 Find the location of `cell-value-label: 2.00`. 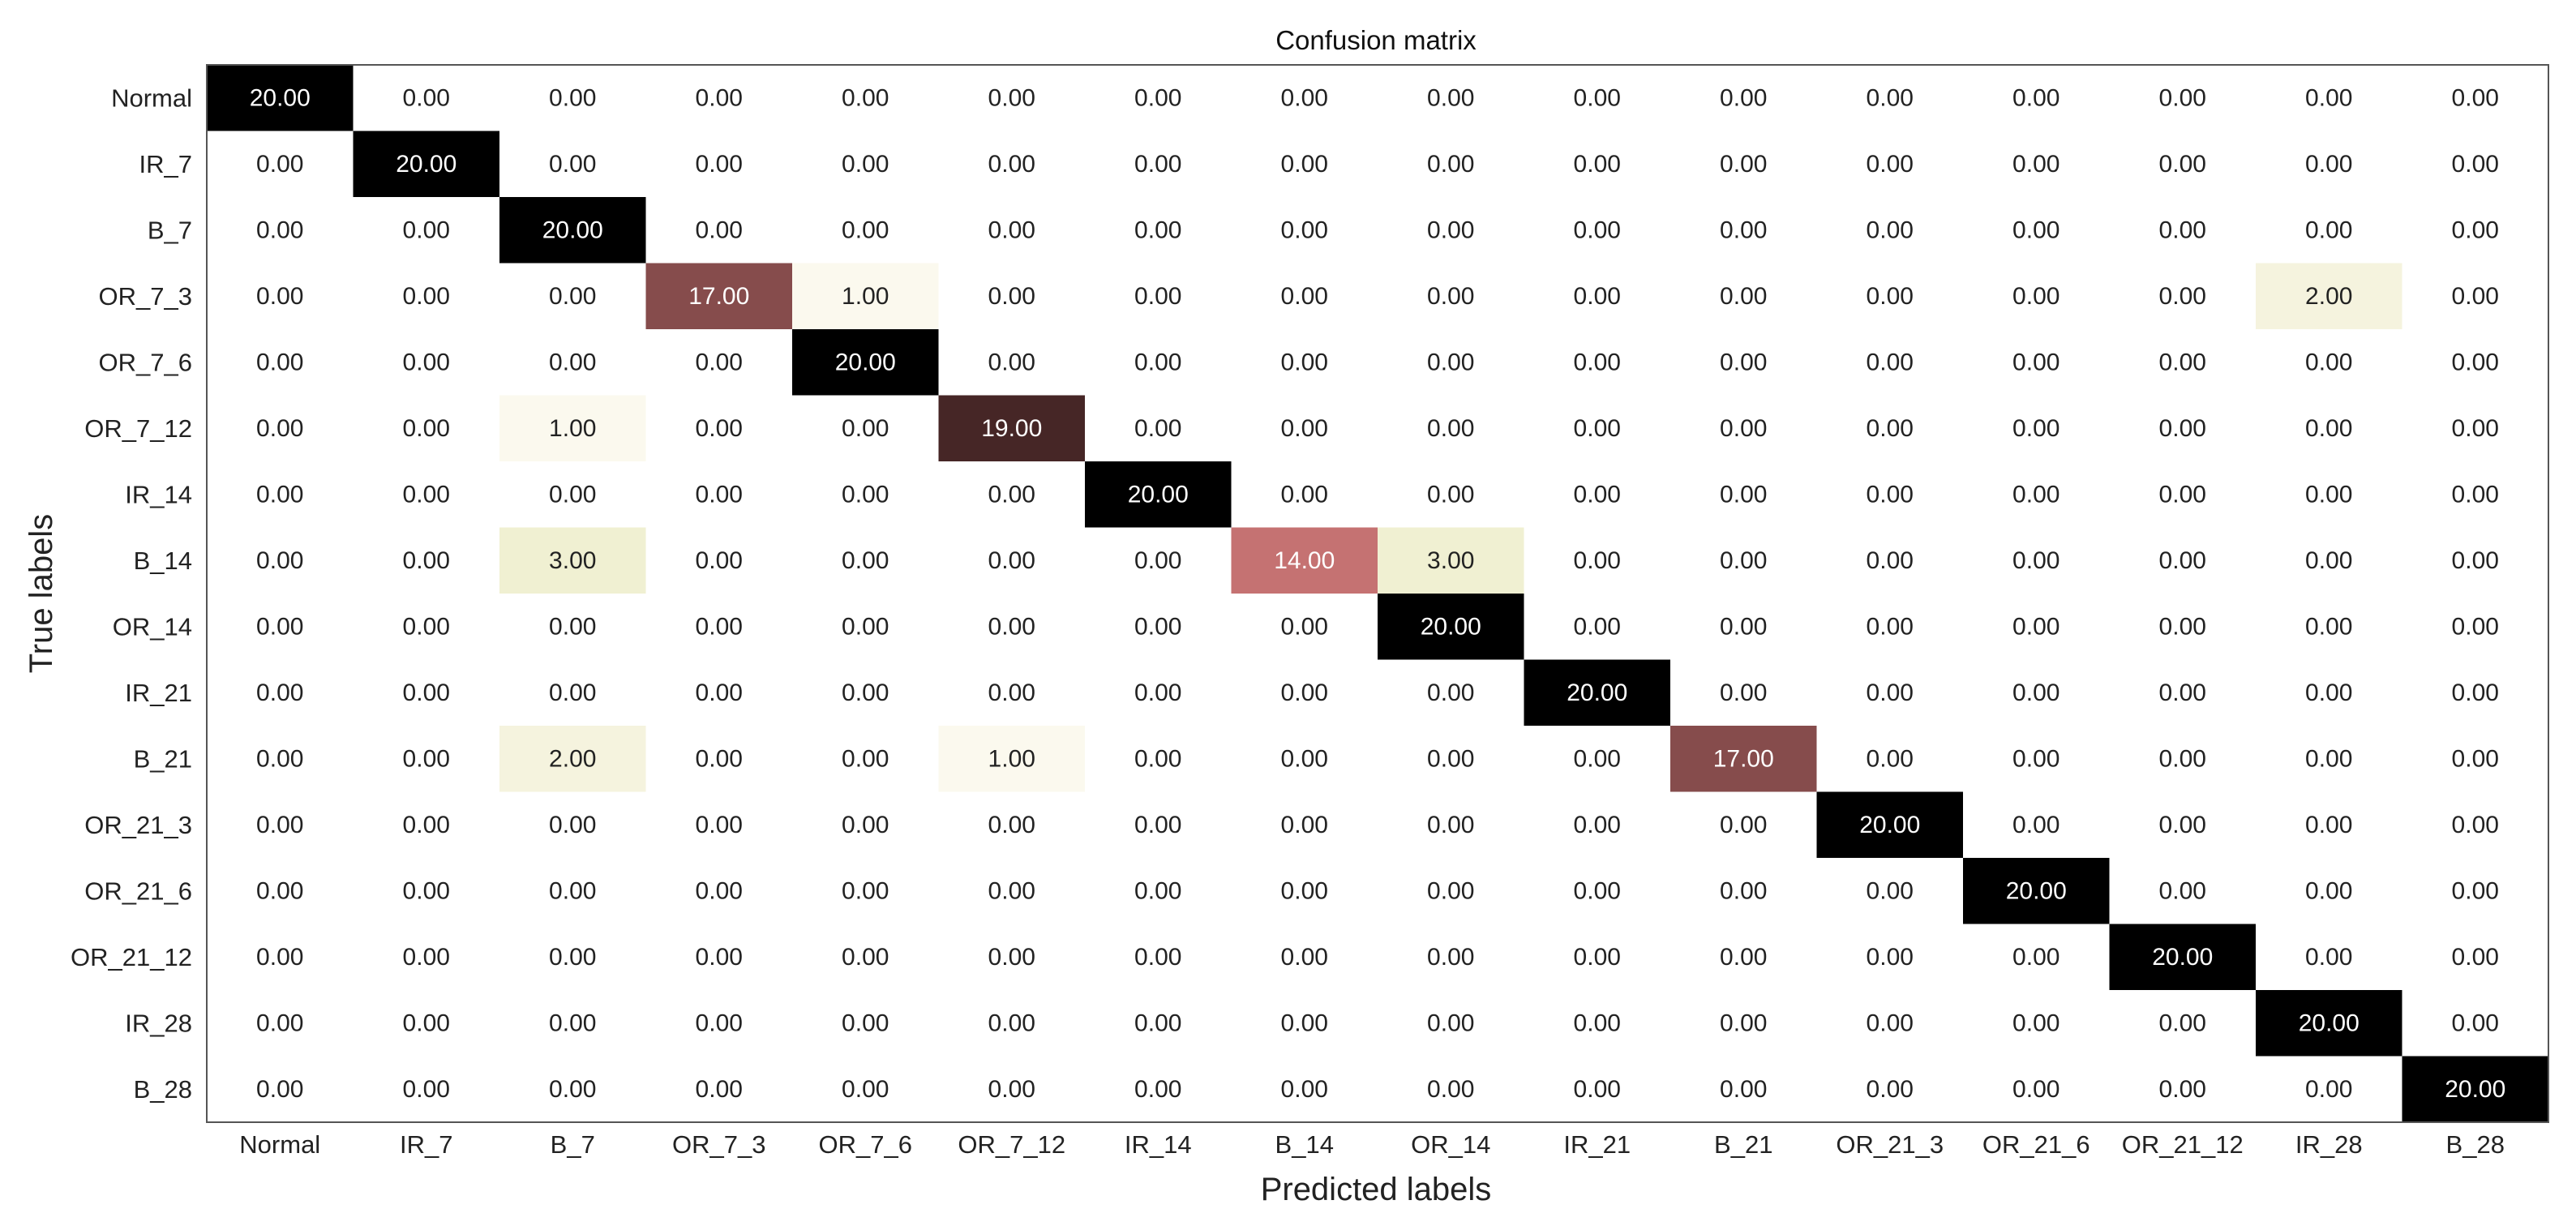

cell-value-label: 2.00 is located at coordinates (2328, 296).